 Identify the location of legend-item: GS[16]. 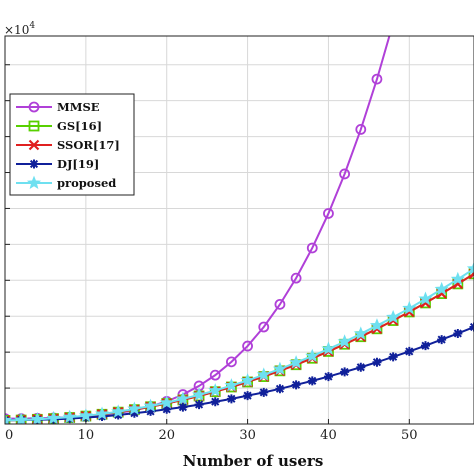
(59, 126).